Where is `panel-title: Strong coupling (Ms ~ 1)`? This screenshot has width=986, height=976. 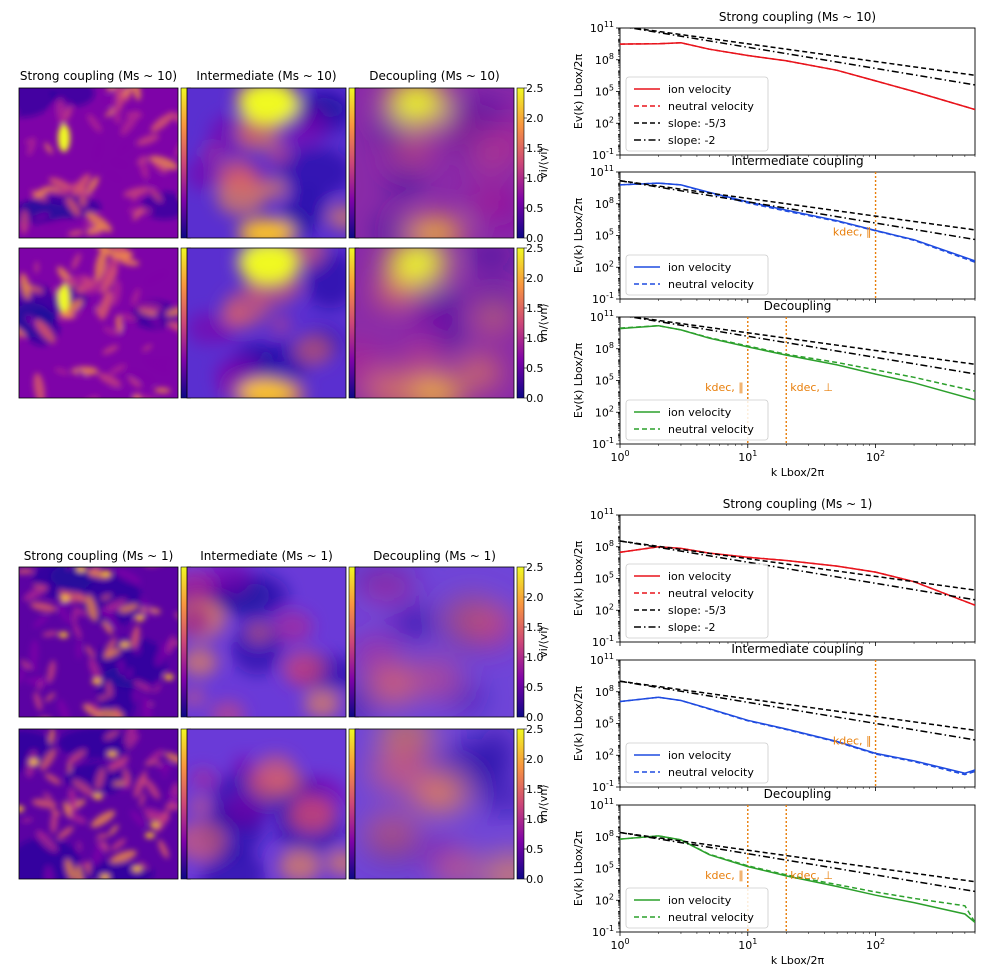
panel-title: Strong coupling (Ms ~ 1) is located at coordinates (798, 504).